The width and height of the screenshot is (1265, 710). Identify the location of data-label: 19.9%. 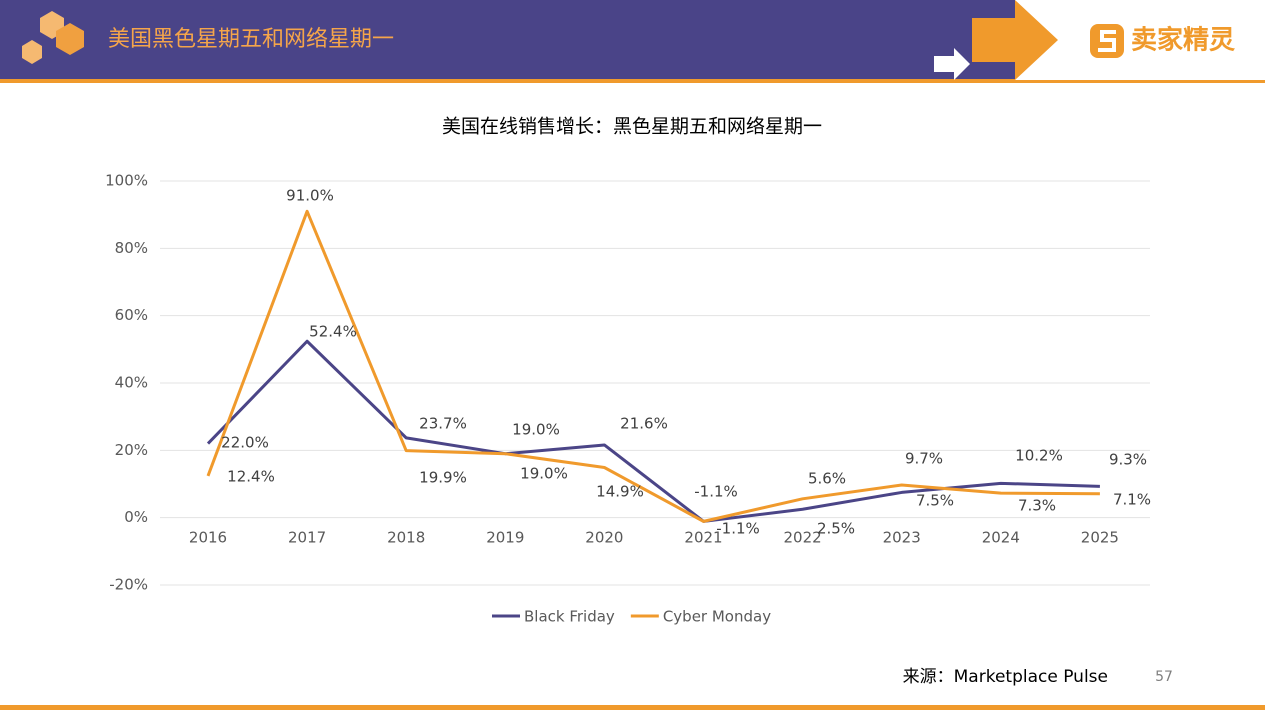
(443, 478).